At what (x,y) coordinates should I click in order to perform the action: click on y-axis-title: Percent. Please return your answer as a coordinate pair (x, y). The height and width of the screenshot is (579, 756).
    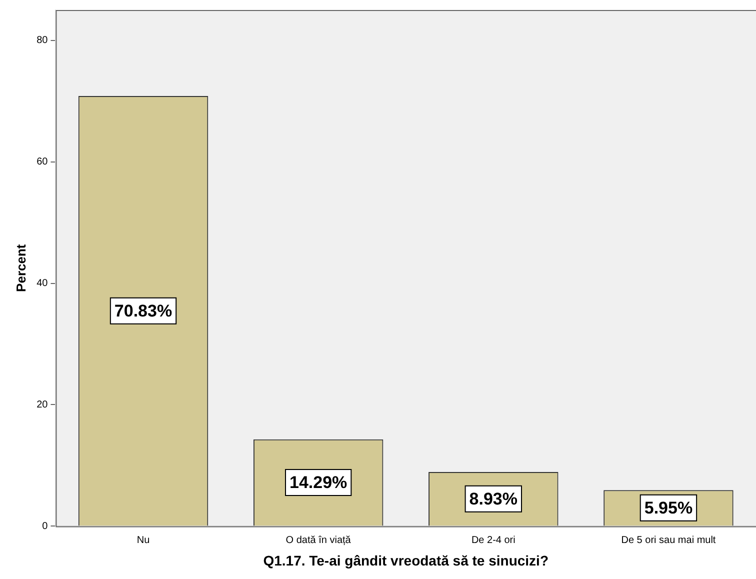
    Looking at the image, I should click on (20, 268).